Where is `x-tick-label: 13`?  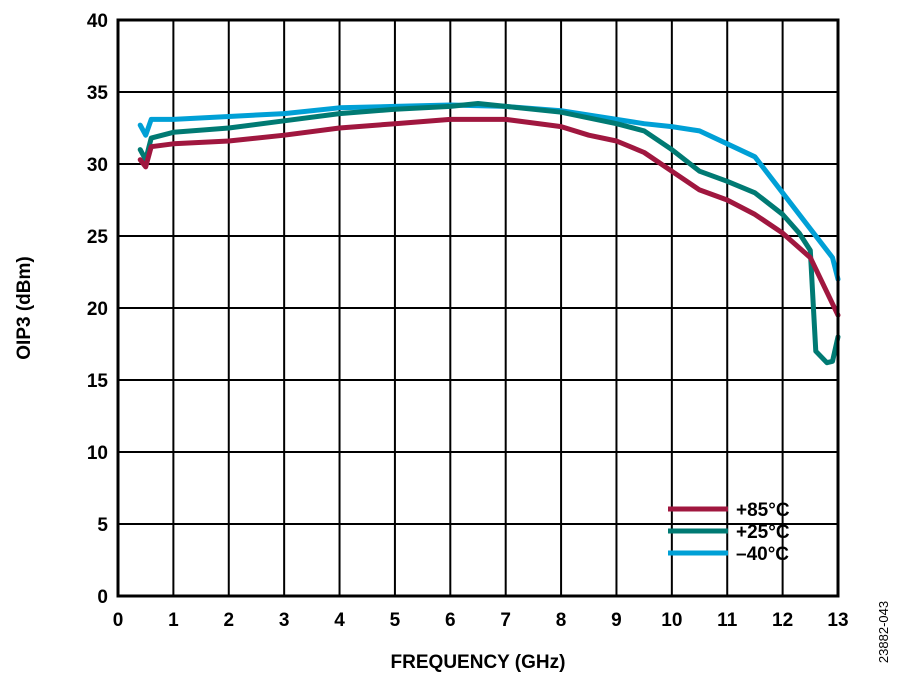
x-tick-label: 13 is located at coordinates (837, 620).